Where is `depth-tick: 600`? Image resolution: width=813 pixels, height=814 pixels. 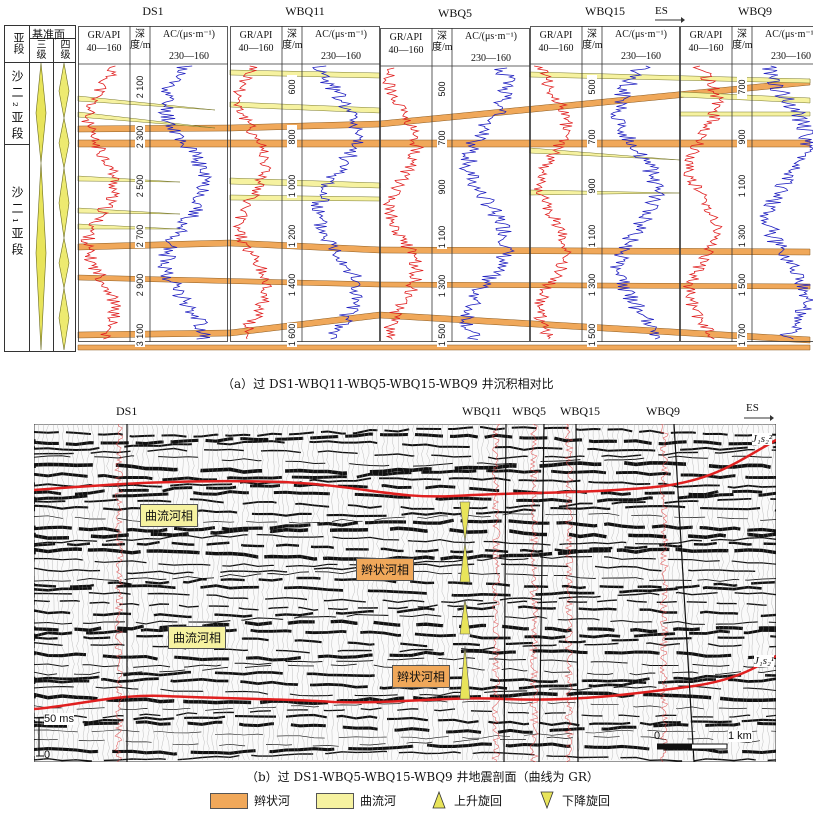
depth-tick: 600 is located at coordinates (292, 87).